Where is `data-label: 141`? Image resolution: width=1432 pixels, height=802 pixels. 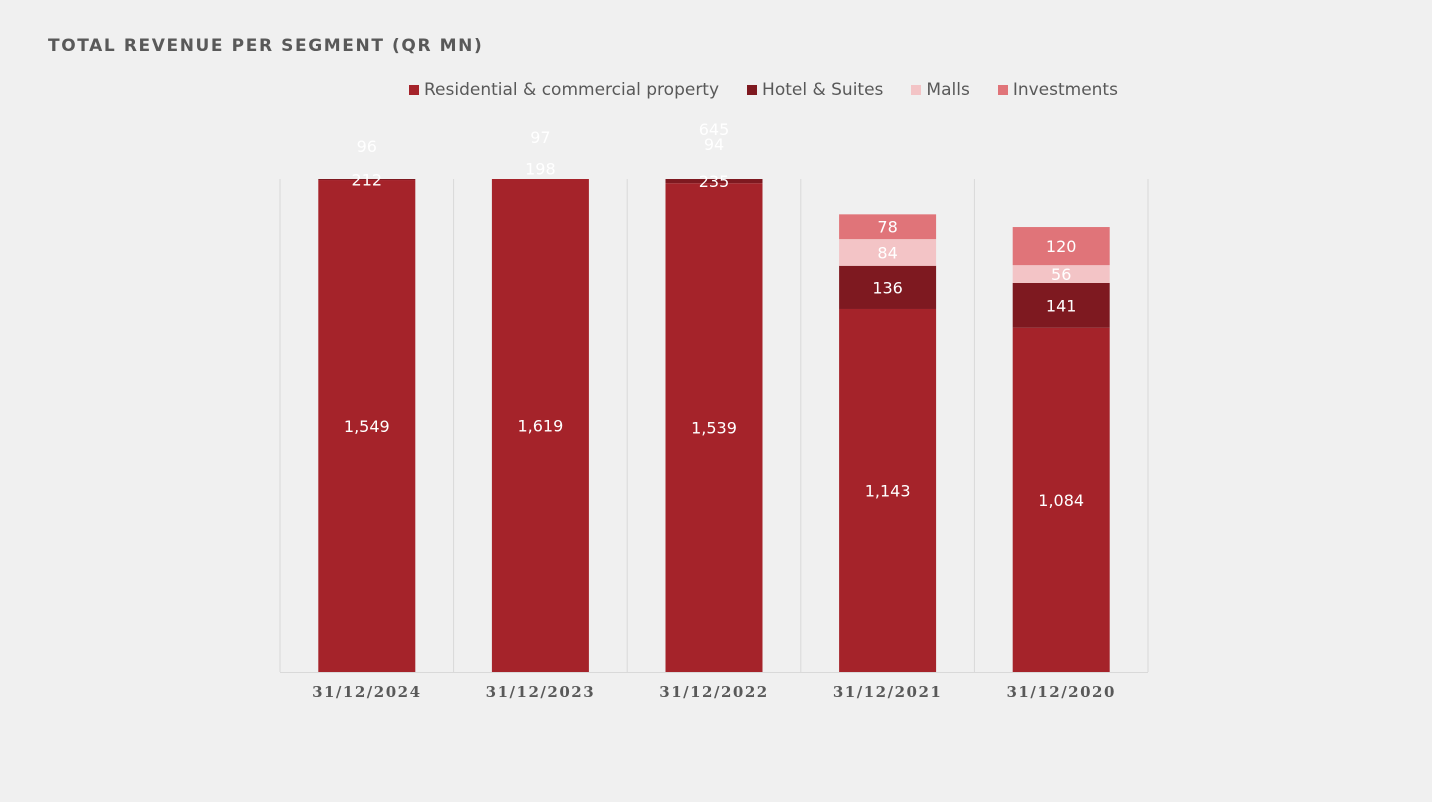 data-label: 141 is located at coordinates (1061, 305).